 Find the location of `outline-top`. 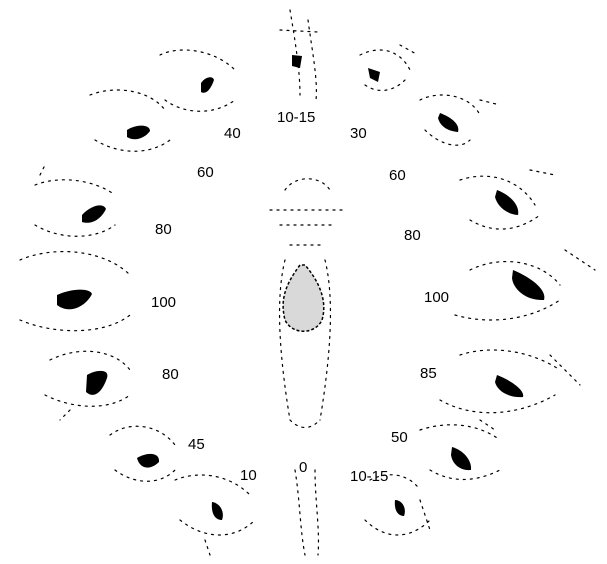

outline-top is located at coordinates (299, 55).